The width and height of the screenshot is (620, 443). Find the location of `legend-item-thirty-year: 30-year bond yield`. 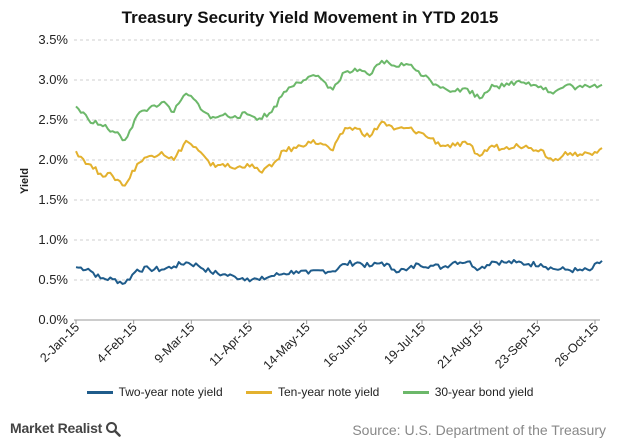

legend-item-thirty-year: 30-year bond yield is located at coordinates (468, 392).